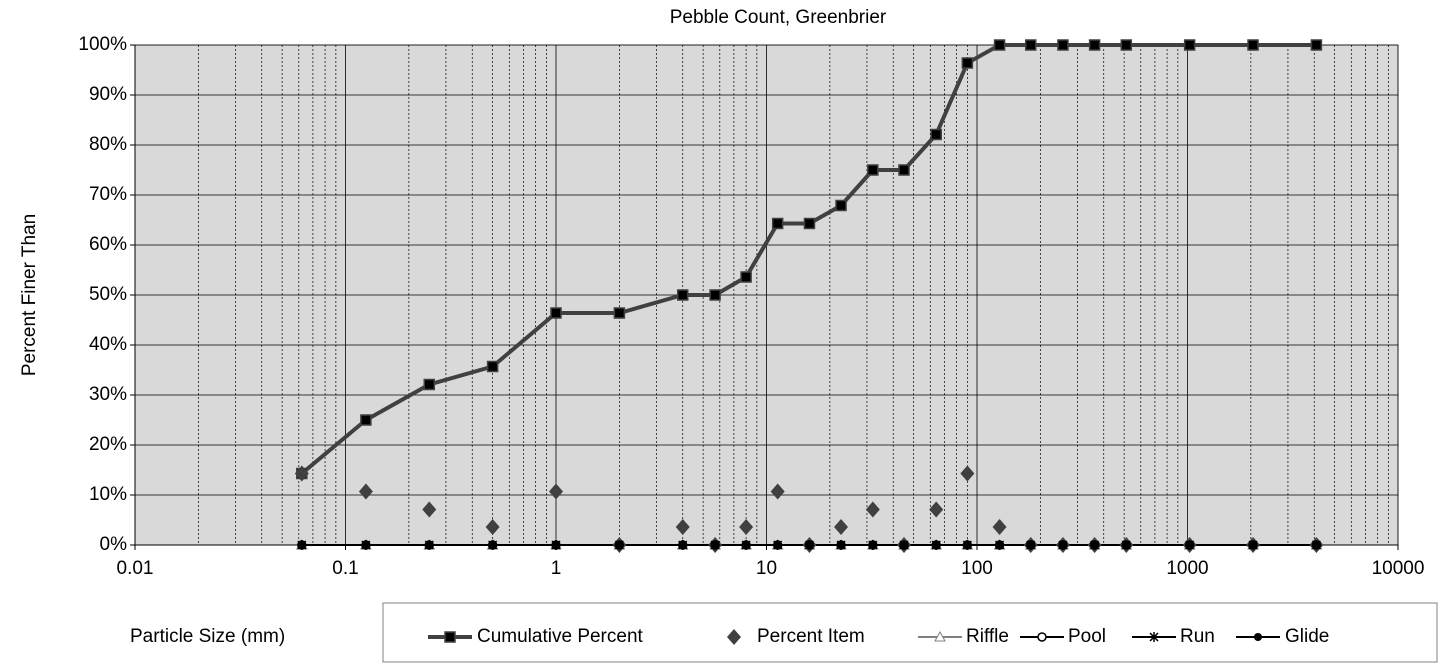  Describe the element at coordinates (766, 568) in the screenshot. I see `x-tick-label: 10` at that location.